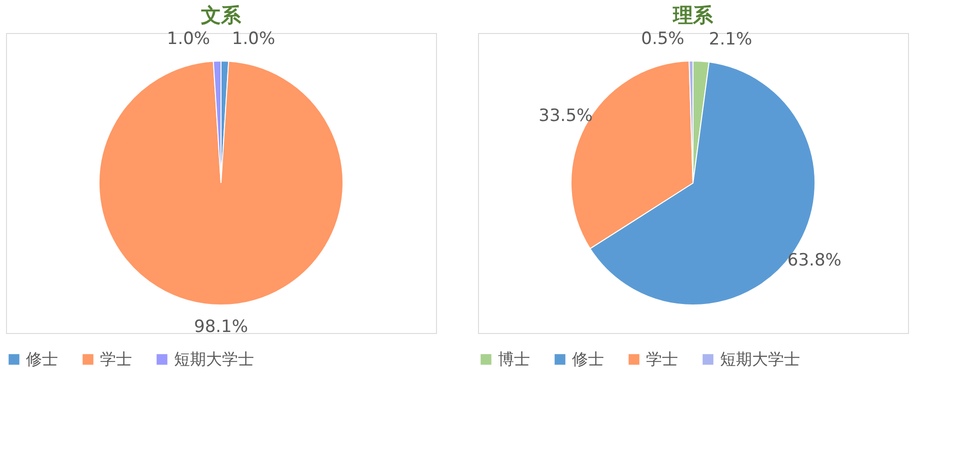 Image resolution: width=956 pixels, height=456 pixels. I want to click on chart-title: 理系, so click(693, 15).